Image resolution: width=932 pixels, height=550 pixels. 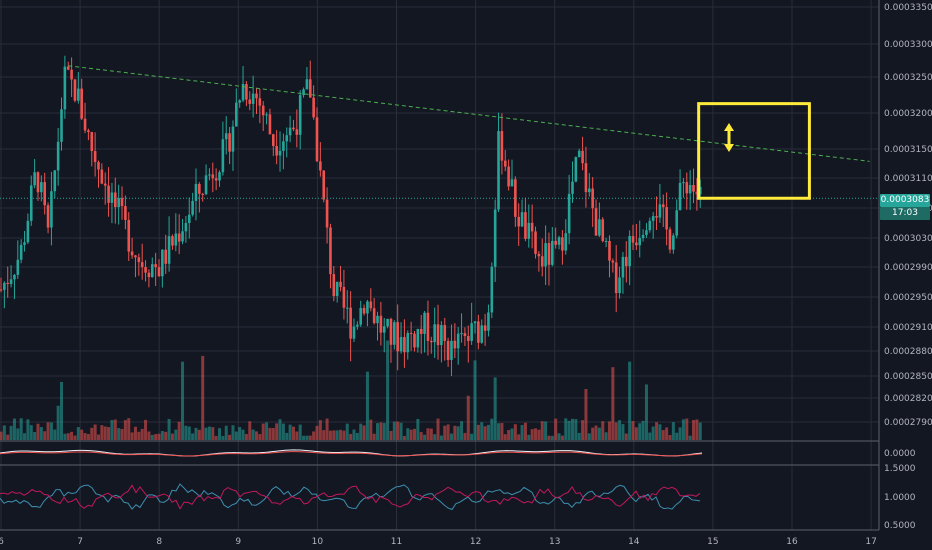 I want to click on time-tick-label: 10, so click(x=318, y=542).